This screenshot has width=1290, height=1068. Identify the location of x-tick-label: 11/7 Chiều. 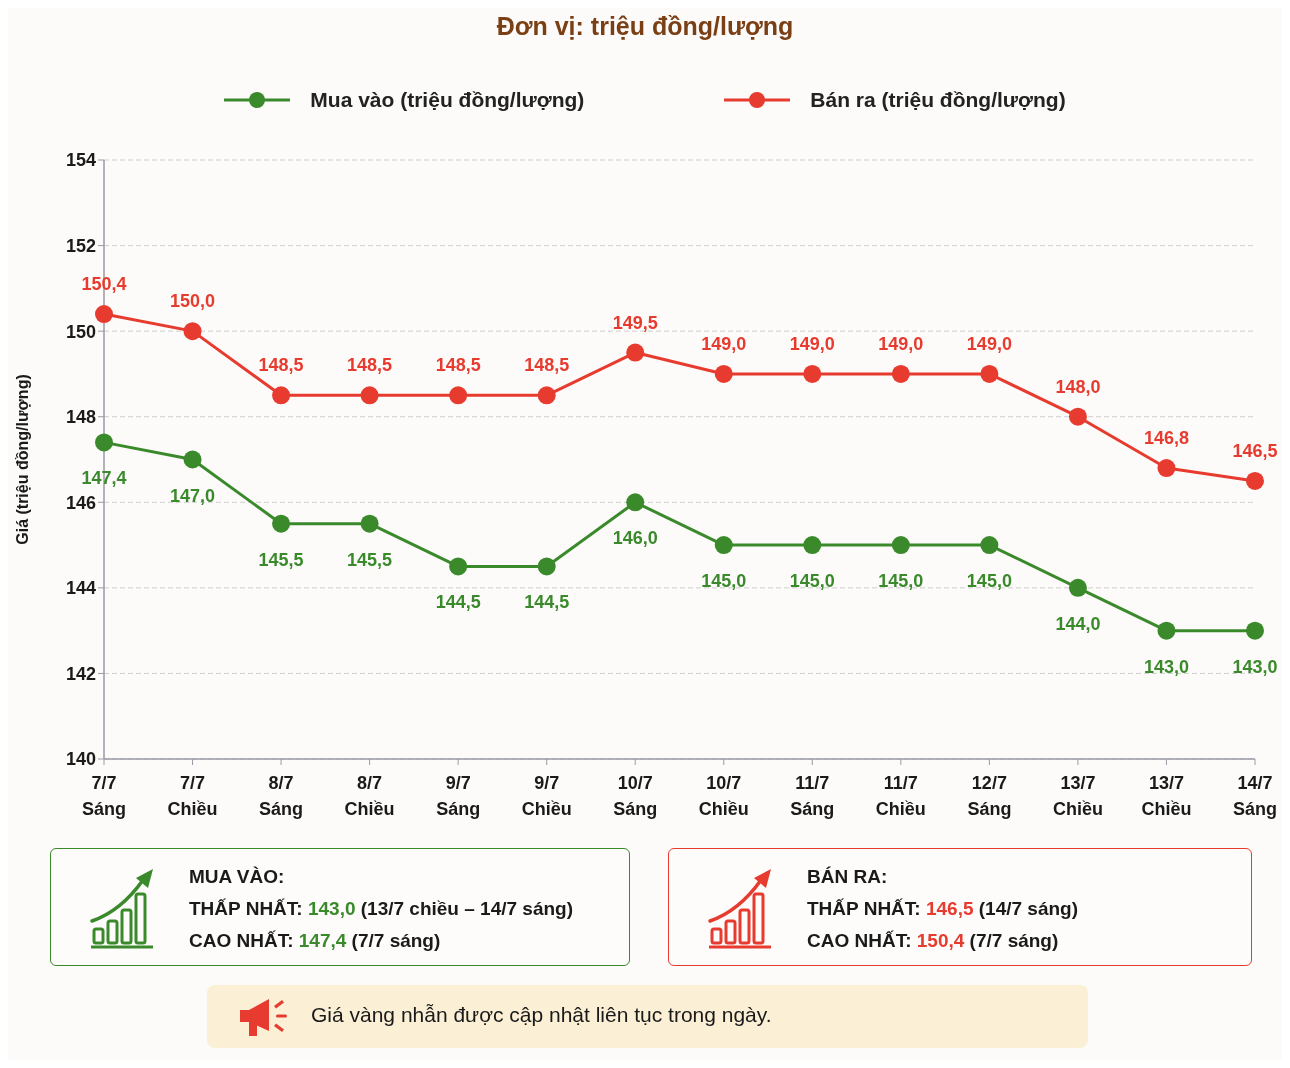
(900, 796).